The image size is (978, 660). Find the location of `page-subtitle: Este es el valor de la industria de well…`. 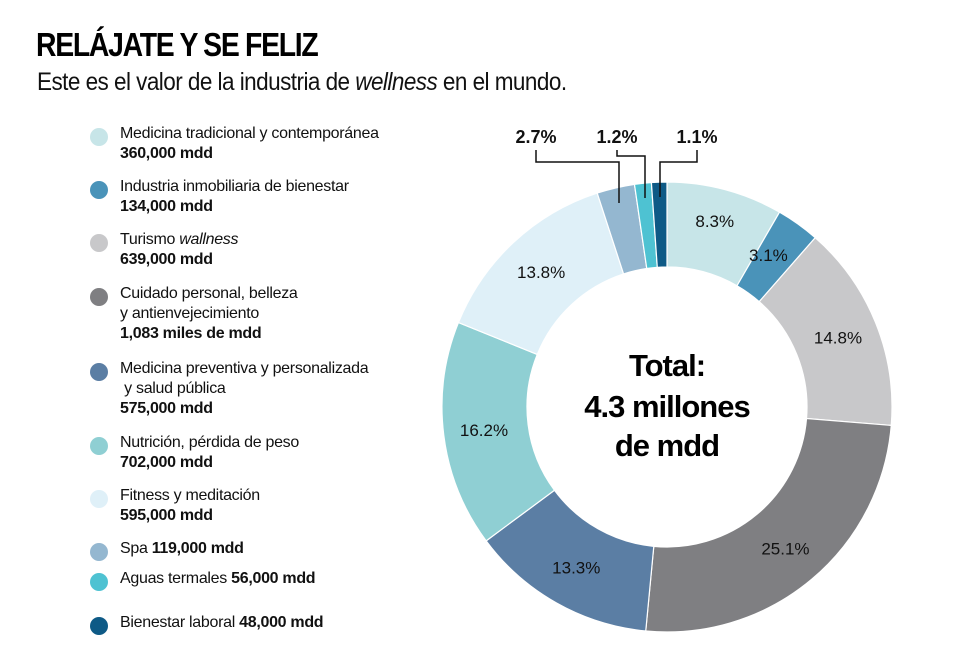

page-subtitle: Este es el valor de la industria de well… is located at coordinates (302, 82).